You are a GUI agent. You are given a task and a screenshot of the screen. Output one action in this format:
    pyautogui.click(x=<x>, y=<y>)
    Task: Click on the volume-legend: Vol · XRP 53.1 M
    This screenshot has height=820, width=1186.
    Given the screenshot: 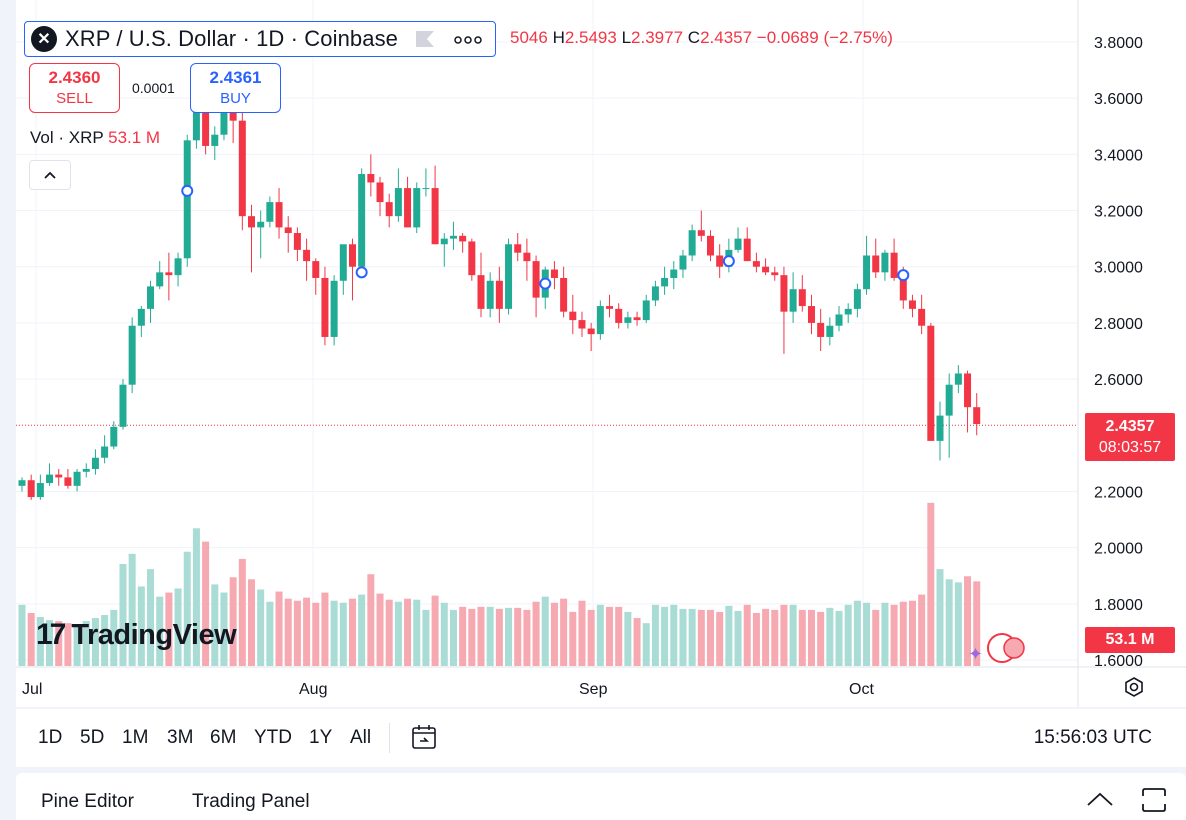 What is the action you would take?
    pyautogui.click(x=95, y=138)
    